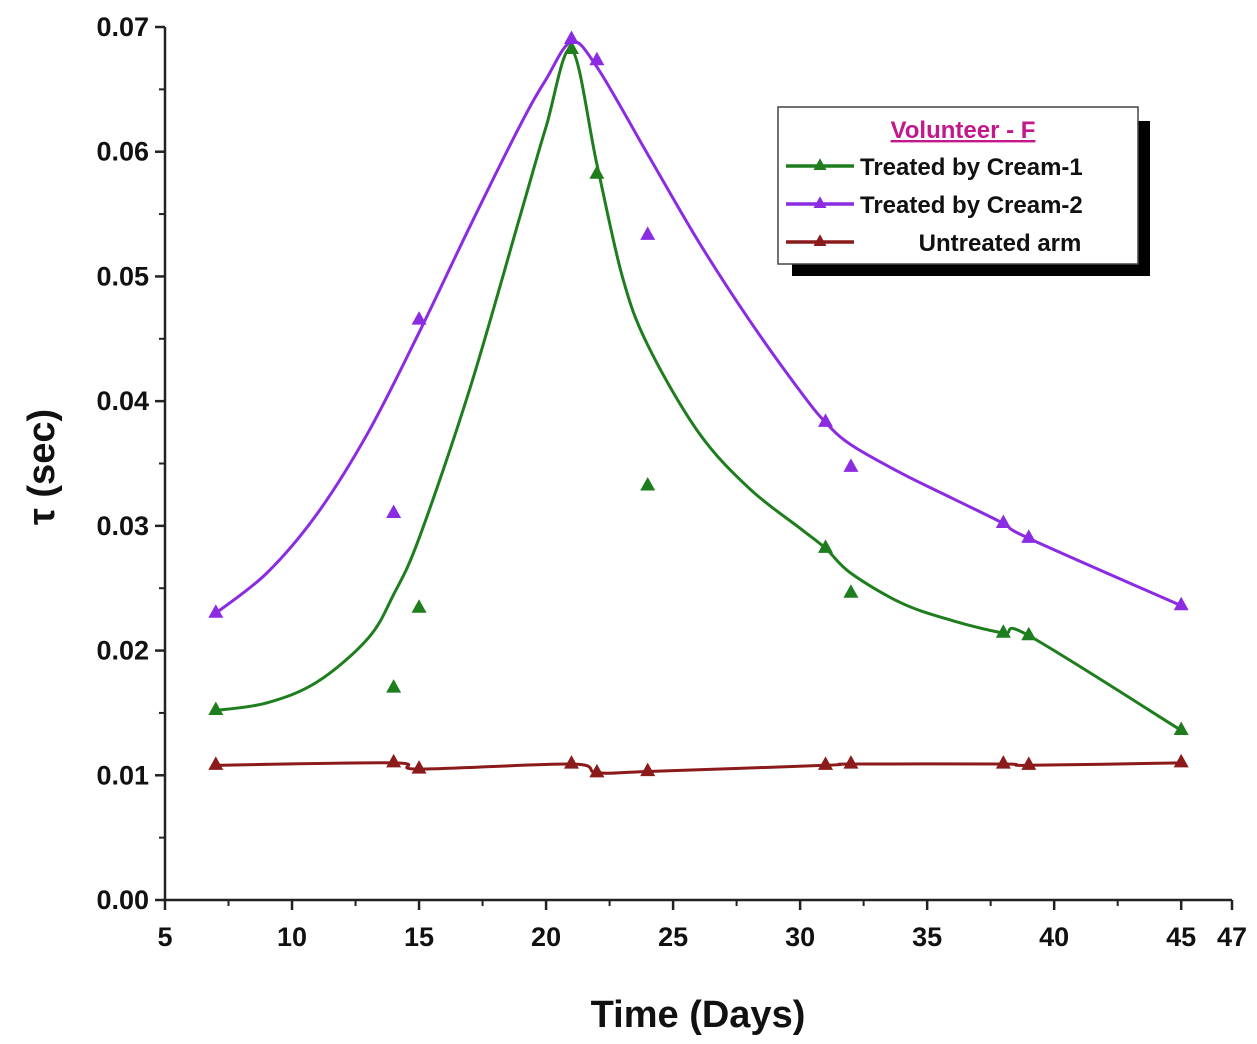  What do you see at coordinates (122, 526) in the screenshot?
I see `y-tick-label: 0.03` at bounding box center [122, 526].